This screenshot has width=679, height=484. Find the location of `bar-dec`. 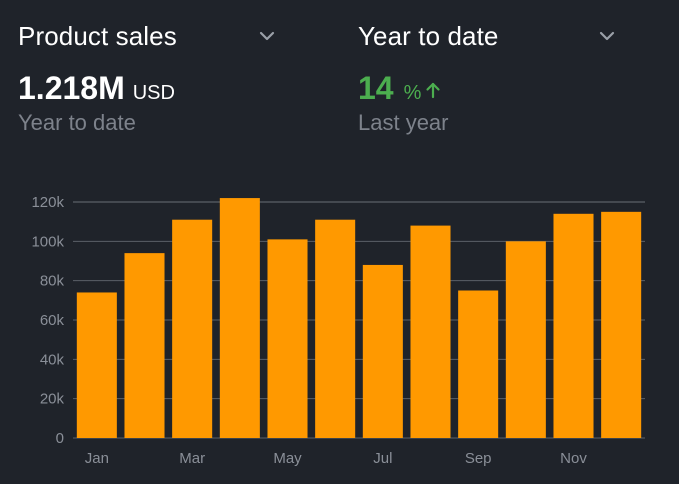

bar-dec is located at coordinates (621, 324).